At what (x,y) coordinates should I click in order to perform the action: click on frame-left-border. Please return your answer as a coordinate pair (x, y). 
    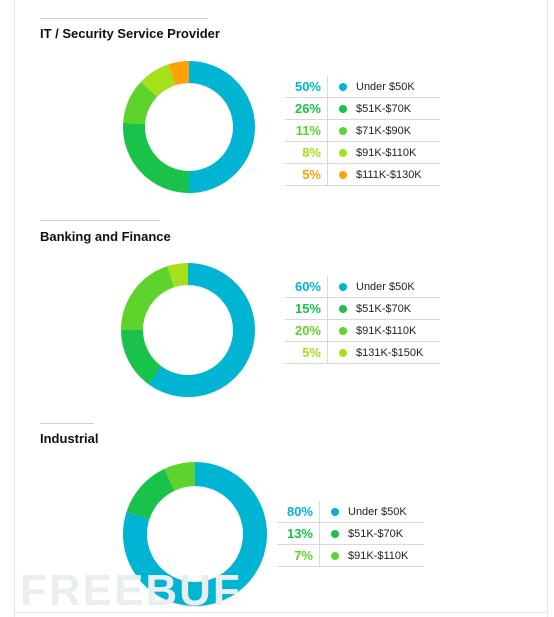
    Looking at the image, I should click on (14, 308).